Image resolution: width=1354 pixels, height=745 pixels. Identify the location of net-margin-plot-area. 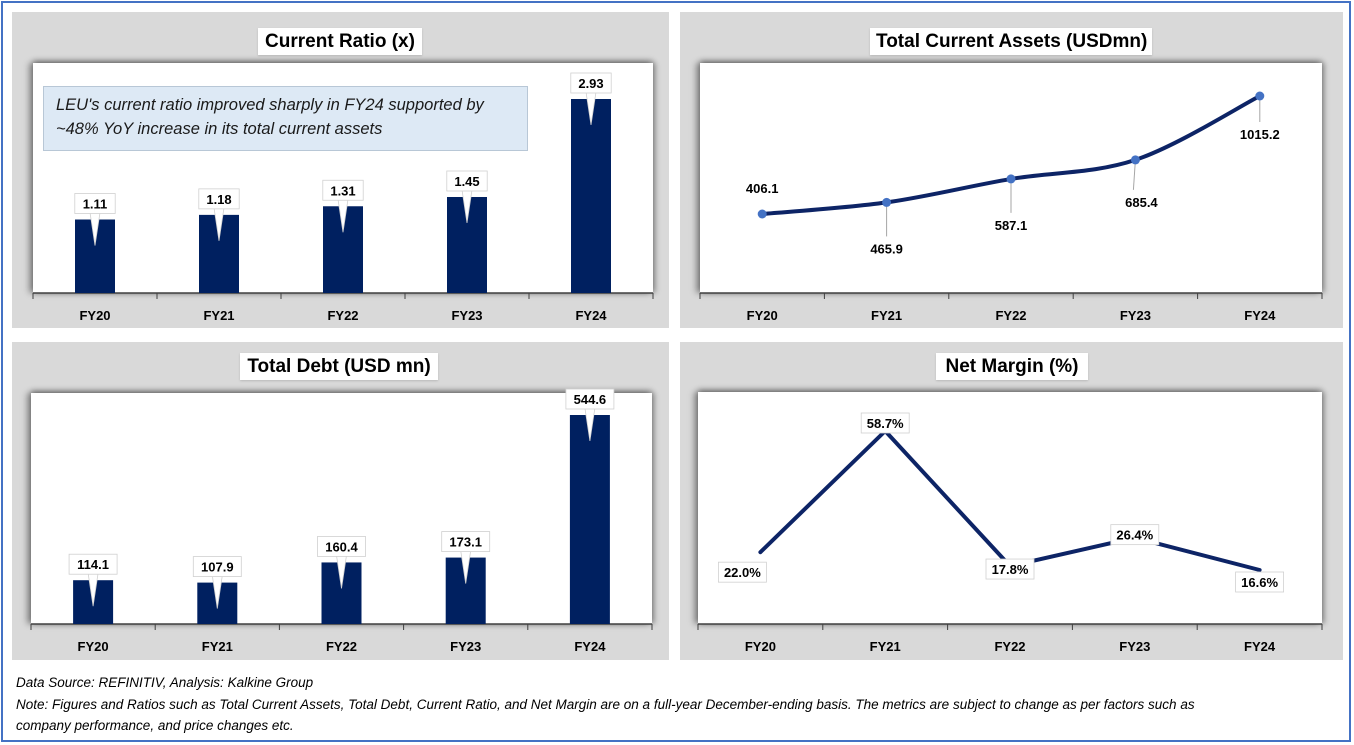
(1010, 508).